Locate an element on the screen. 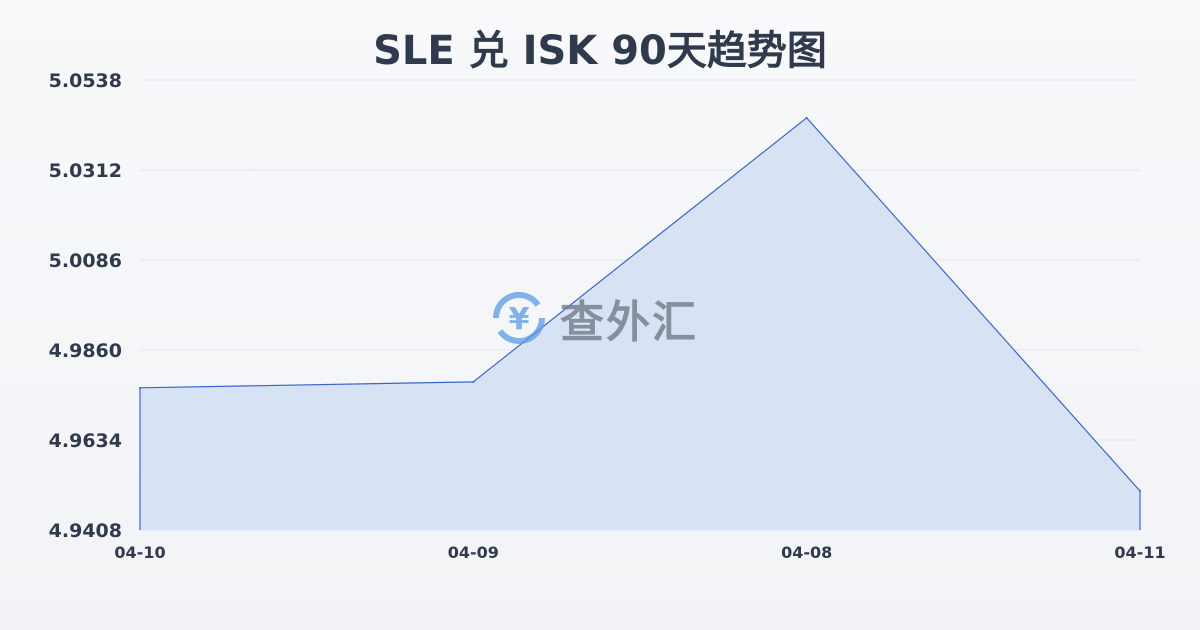  y-tick-label: 5.0312 is located at coordinates (85, 171).